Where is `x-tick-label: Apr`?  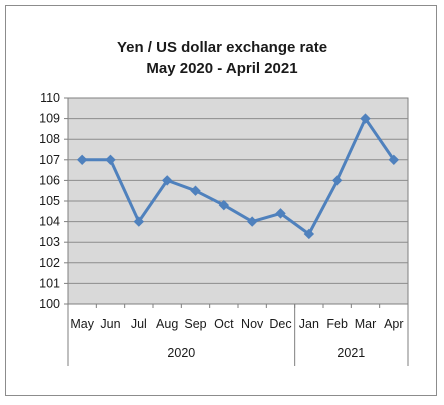 x-tick-label: Apr is located at coordinates (393, 324).